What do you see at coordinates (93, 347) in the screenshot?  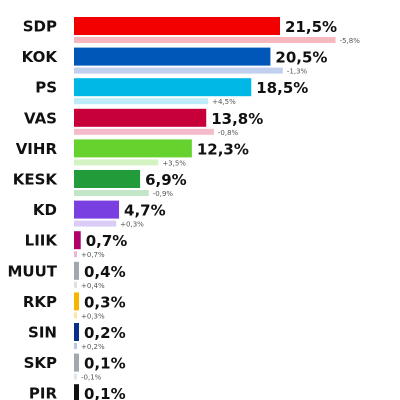 I see `change-label-sin: +0,2%` at bounding box center [93, 347].